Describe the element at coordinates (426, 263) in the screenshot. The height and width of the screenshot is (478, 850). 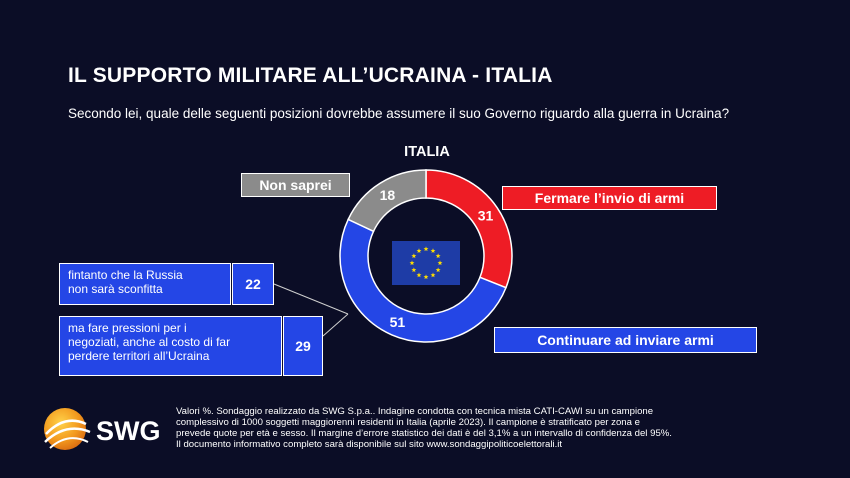
I see `eu-flag-icon` at that location.